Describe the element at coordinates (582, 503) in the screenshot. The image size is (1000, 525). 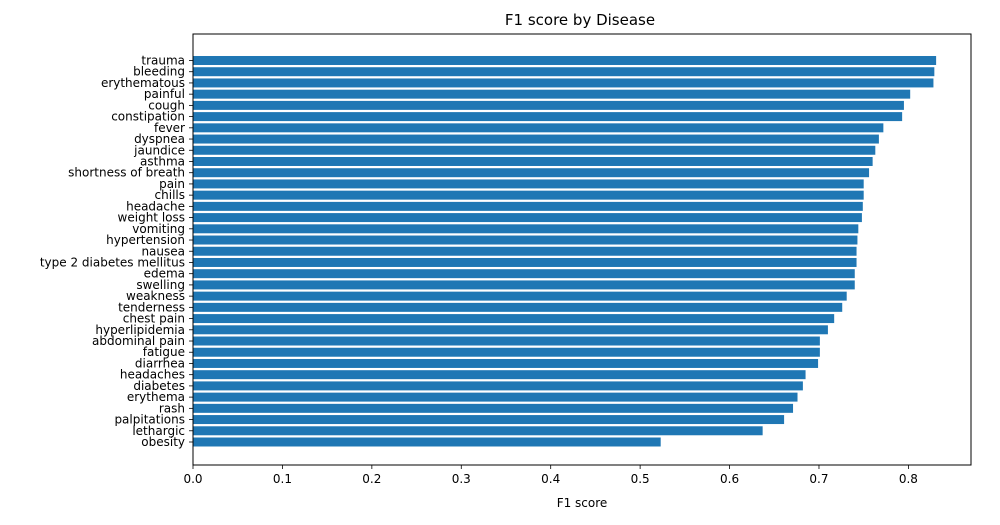
I see `x-axis-label: F1 score` at that location.